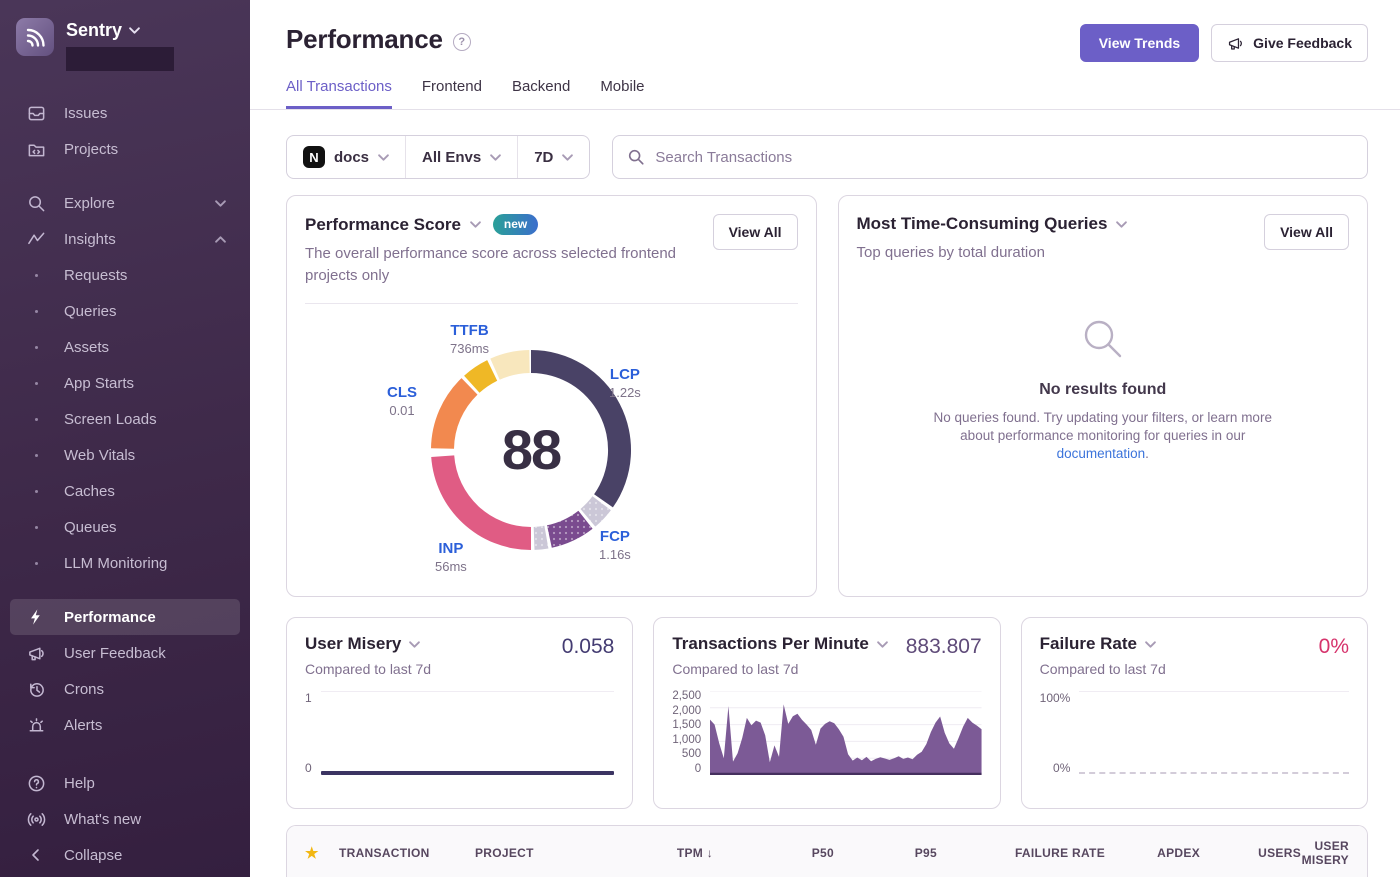 This screenshot has width=1400, height=877. I want to click on tpm-chart: 2,500 2,000 1,500 1,000 500 0, so click(827, 732).